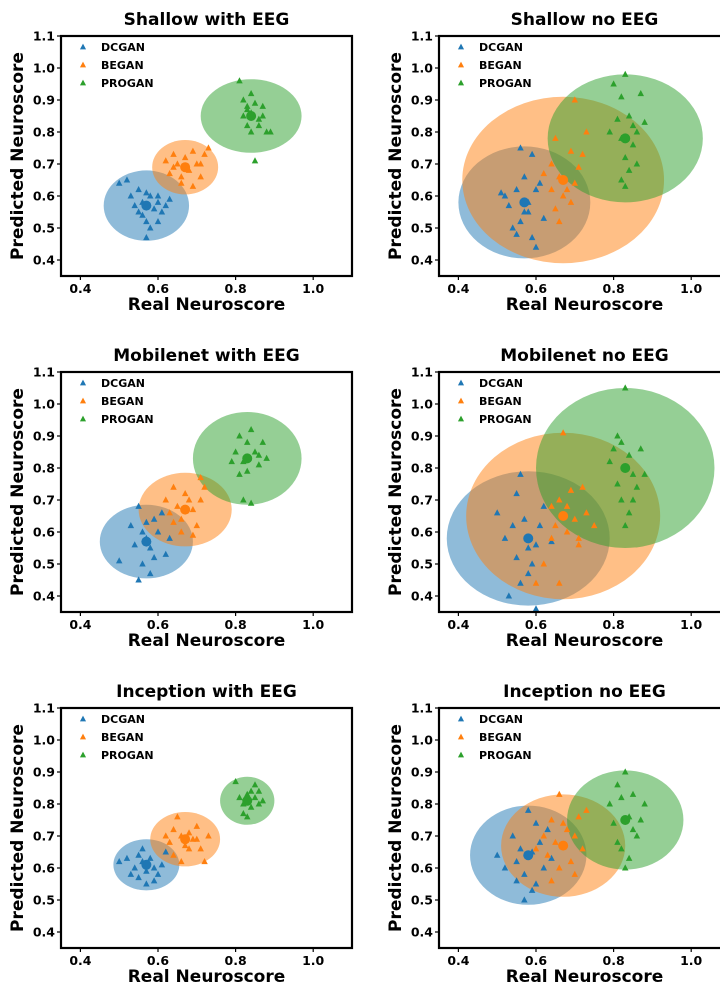 This screenshot has height=986, width=720. I want to click on legend-marker-progan, so click(461, 754).